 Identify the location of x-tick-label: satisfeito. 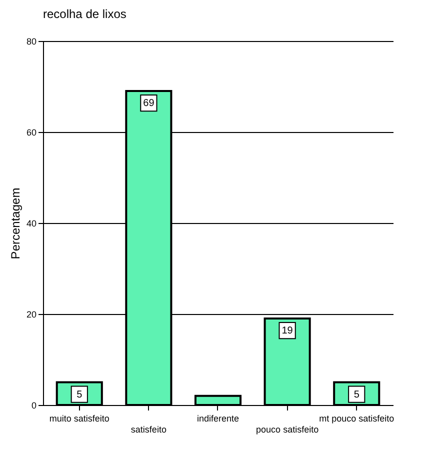
(148, 429).